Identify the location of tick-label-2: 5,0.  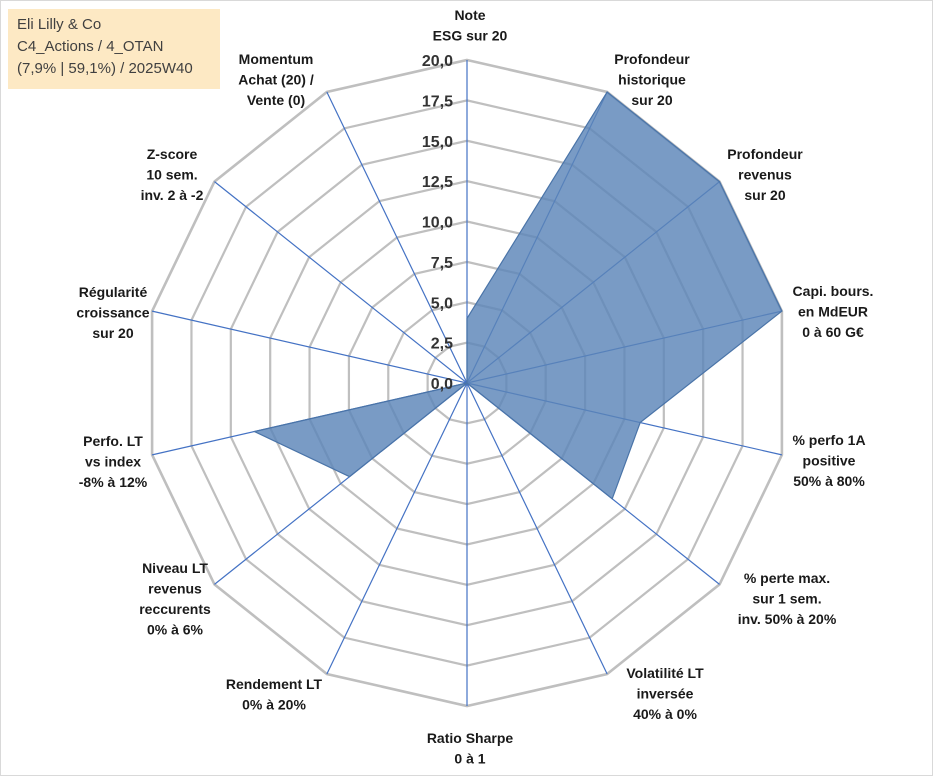
(442, 303).